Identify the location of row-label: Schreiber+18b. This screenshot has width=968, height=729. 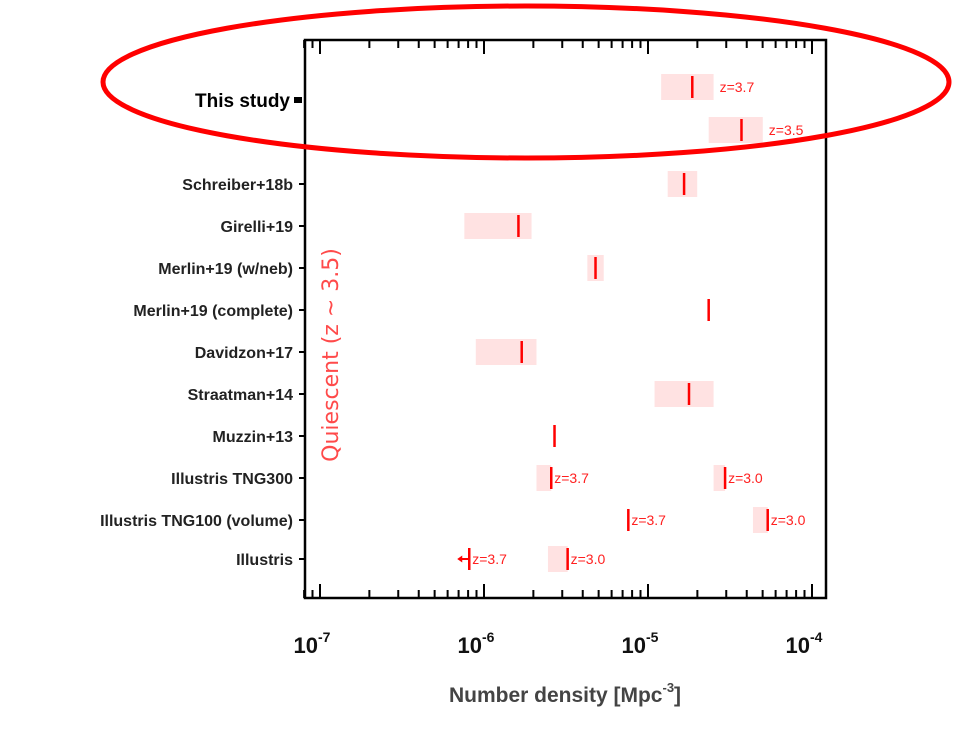
(237, 185).